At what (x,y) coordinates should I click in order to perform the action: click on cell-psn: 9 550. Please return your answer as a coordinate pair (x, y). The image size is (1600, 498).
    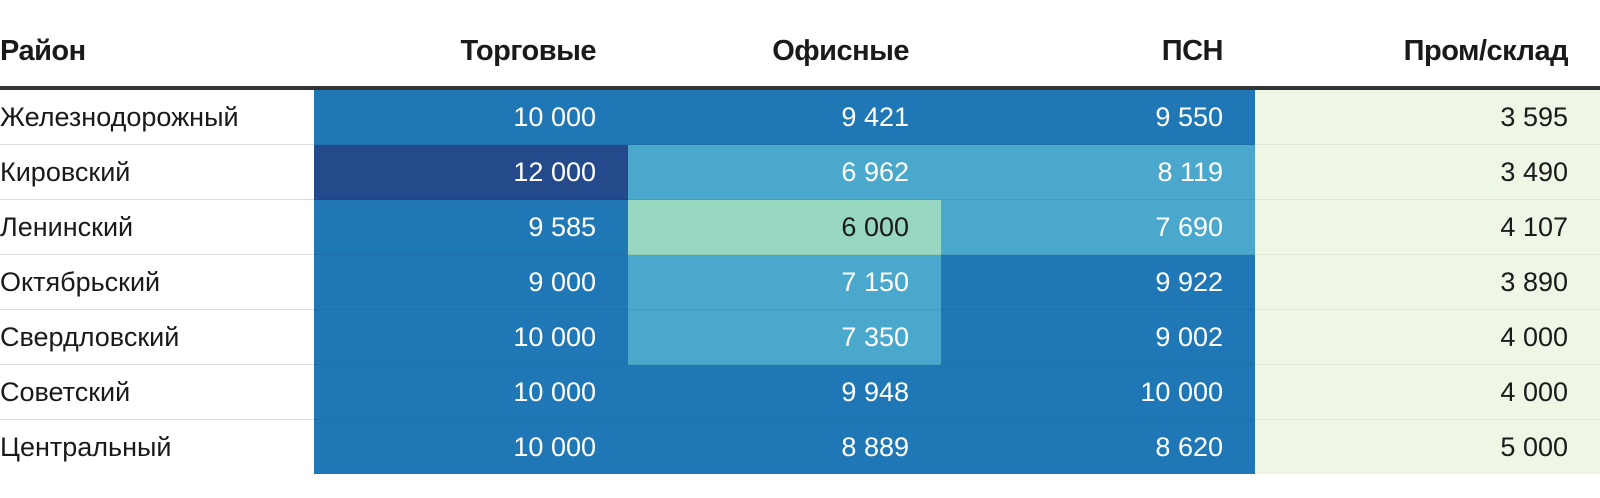
    Looking at the image, I should click on (1098, 116).